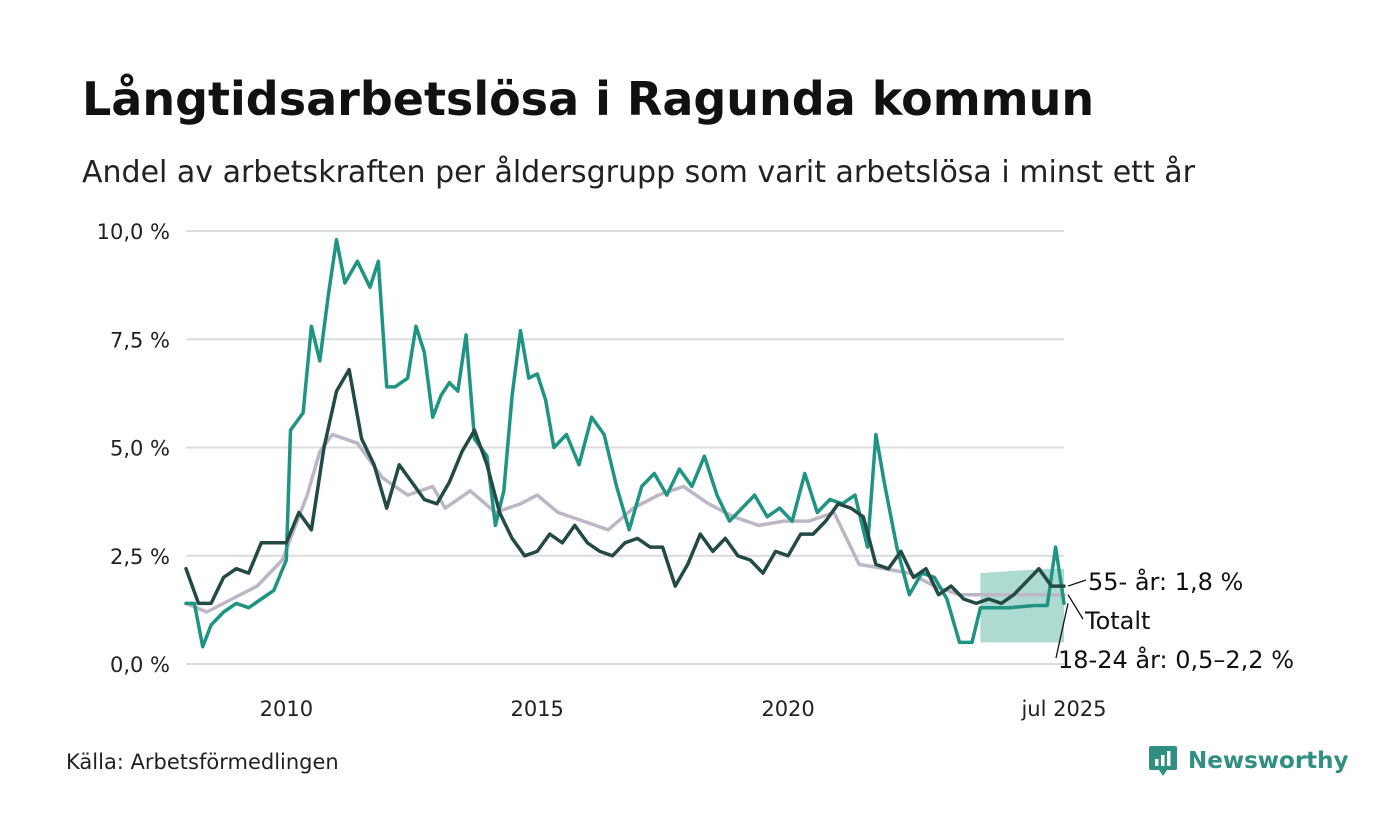 This screenshot has height=840, width=1400. What do you see at coordinates (140, 449) in the screenshot?
I see `y-tick-label: 5,0 %` at bounding box center [140, 449].